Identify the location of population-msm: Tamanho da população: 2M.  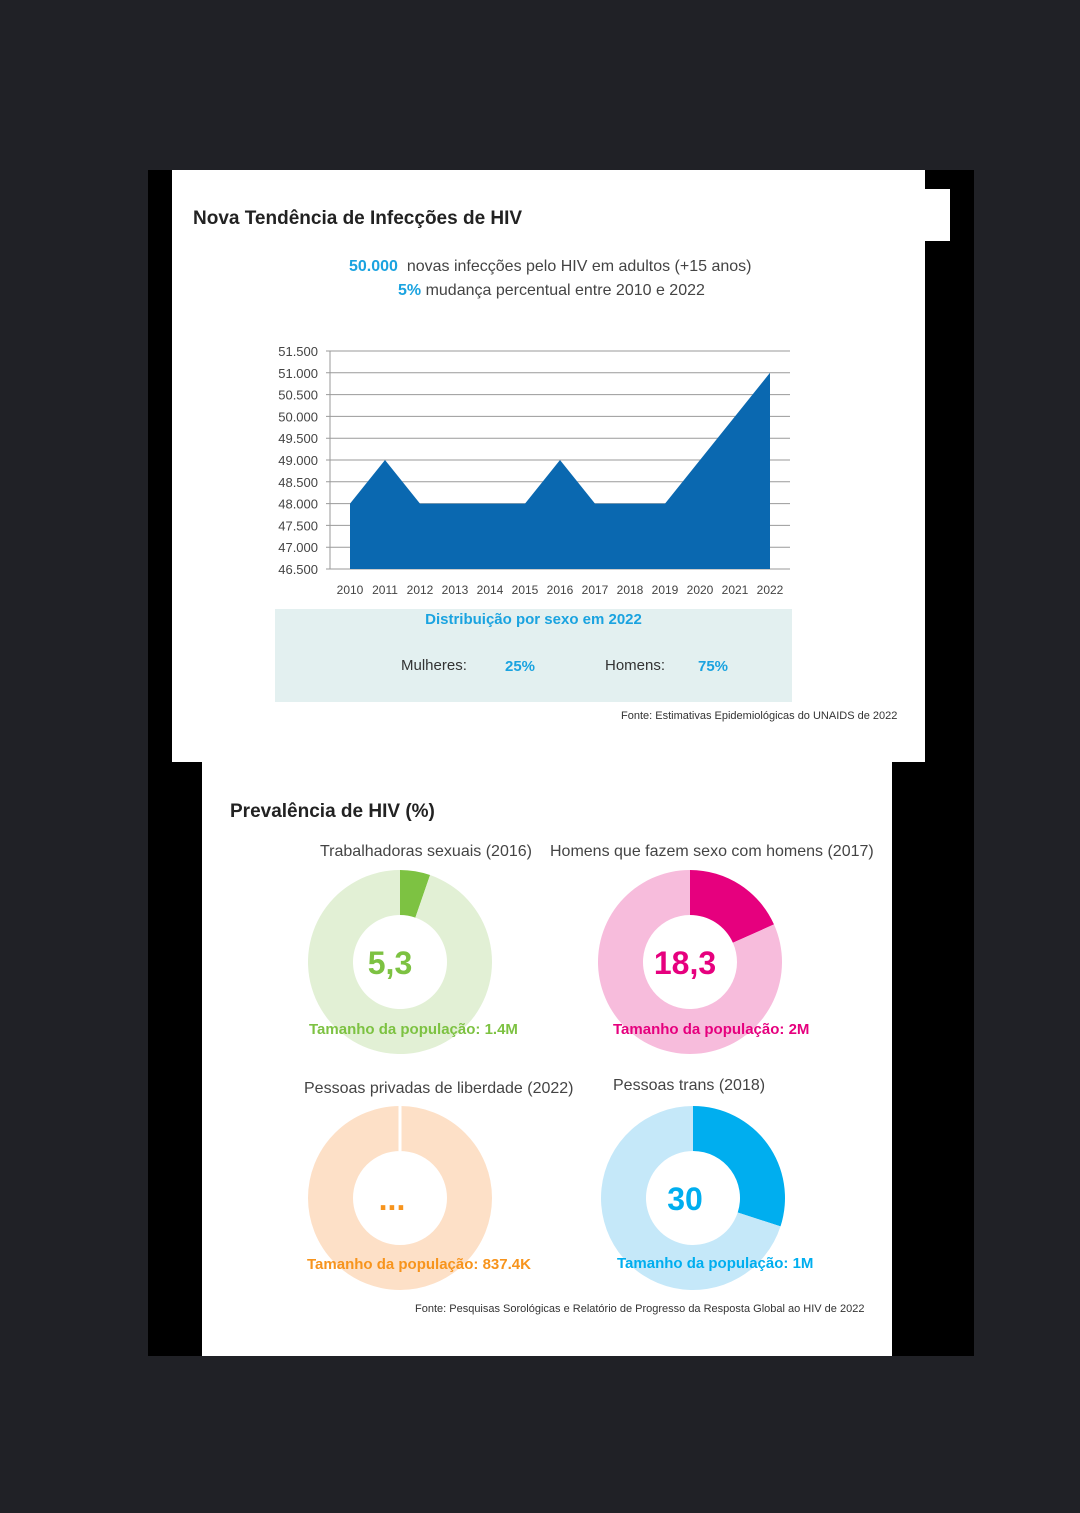
(711, 1029).